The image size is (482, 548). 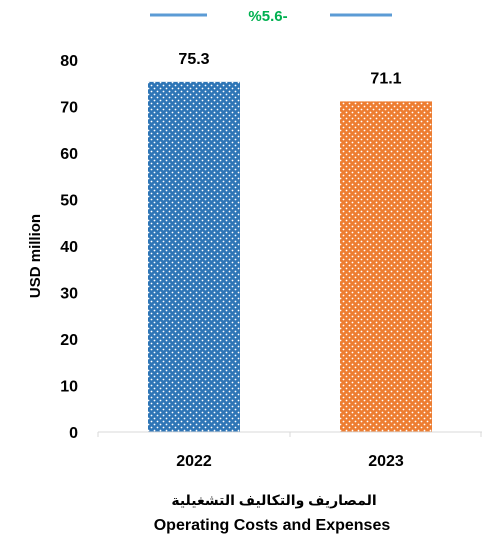 I want to click on bar-2022, so click(x=194, y=256).